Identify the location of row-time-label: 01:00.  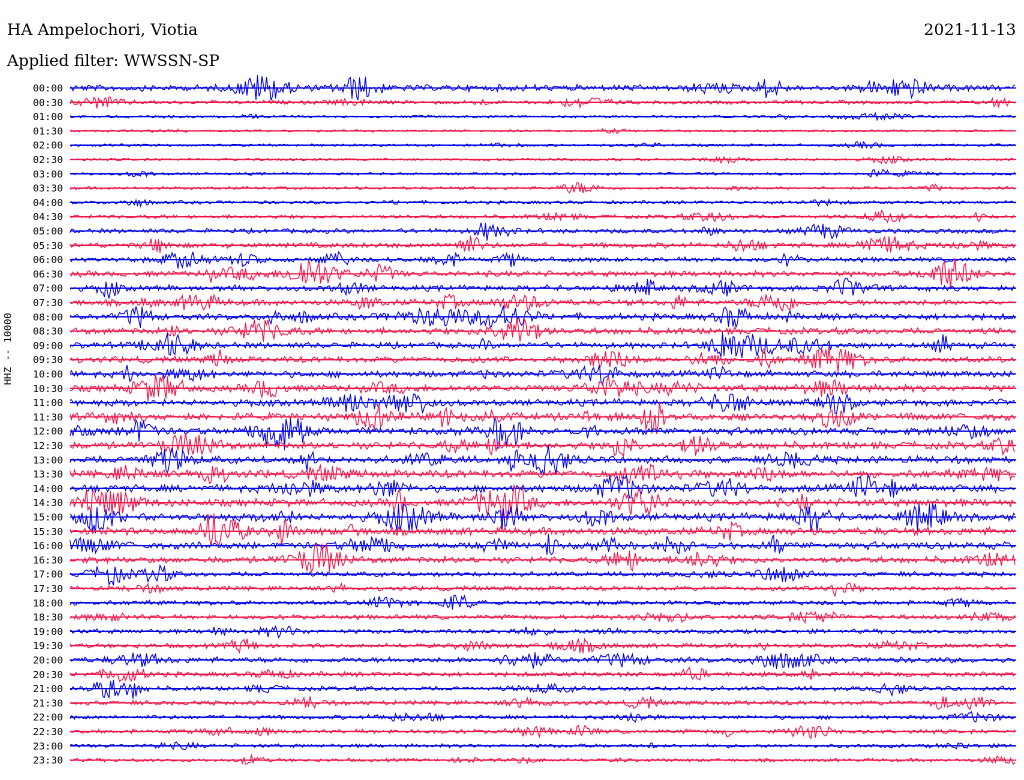
(48, 117).